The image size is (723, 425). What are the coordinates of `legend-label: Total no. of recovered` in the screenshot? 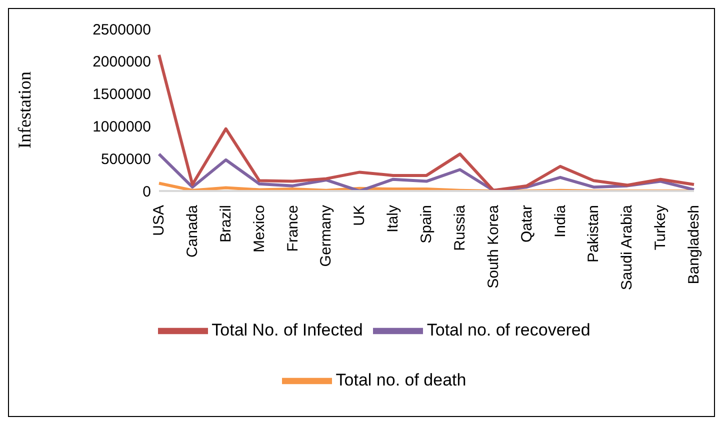 It's located at (508, 330).